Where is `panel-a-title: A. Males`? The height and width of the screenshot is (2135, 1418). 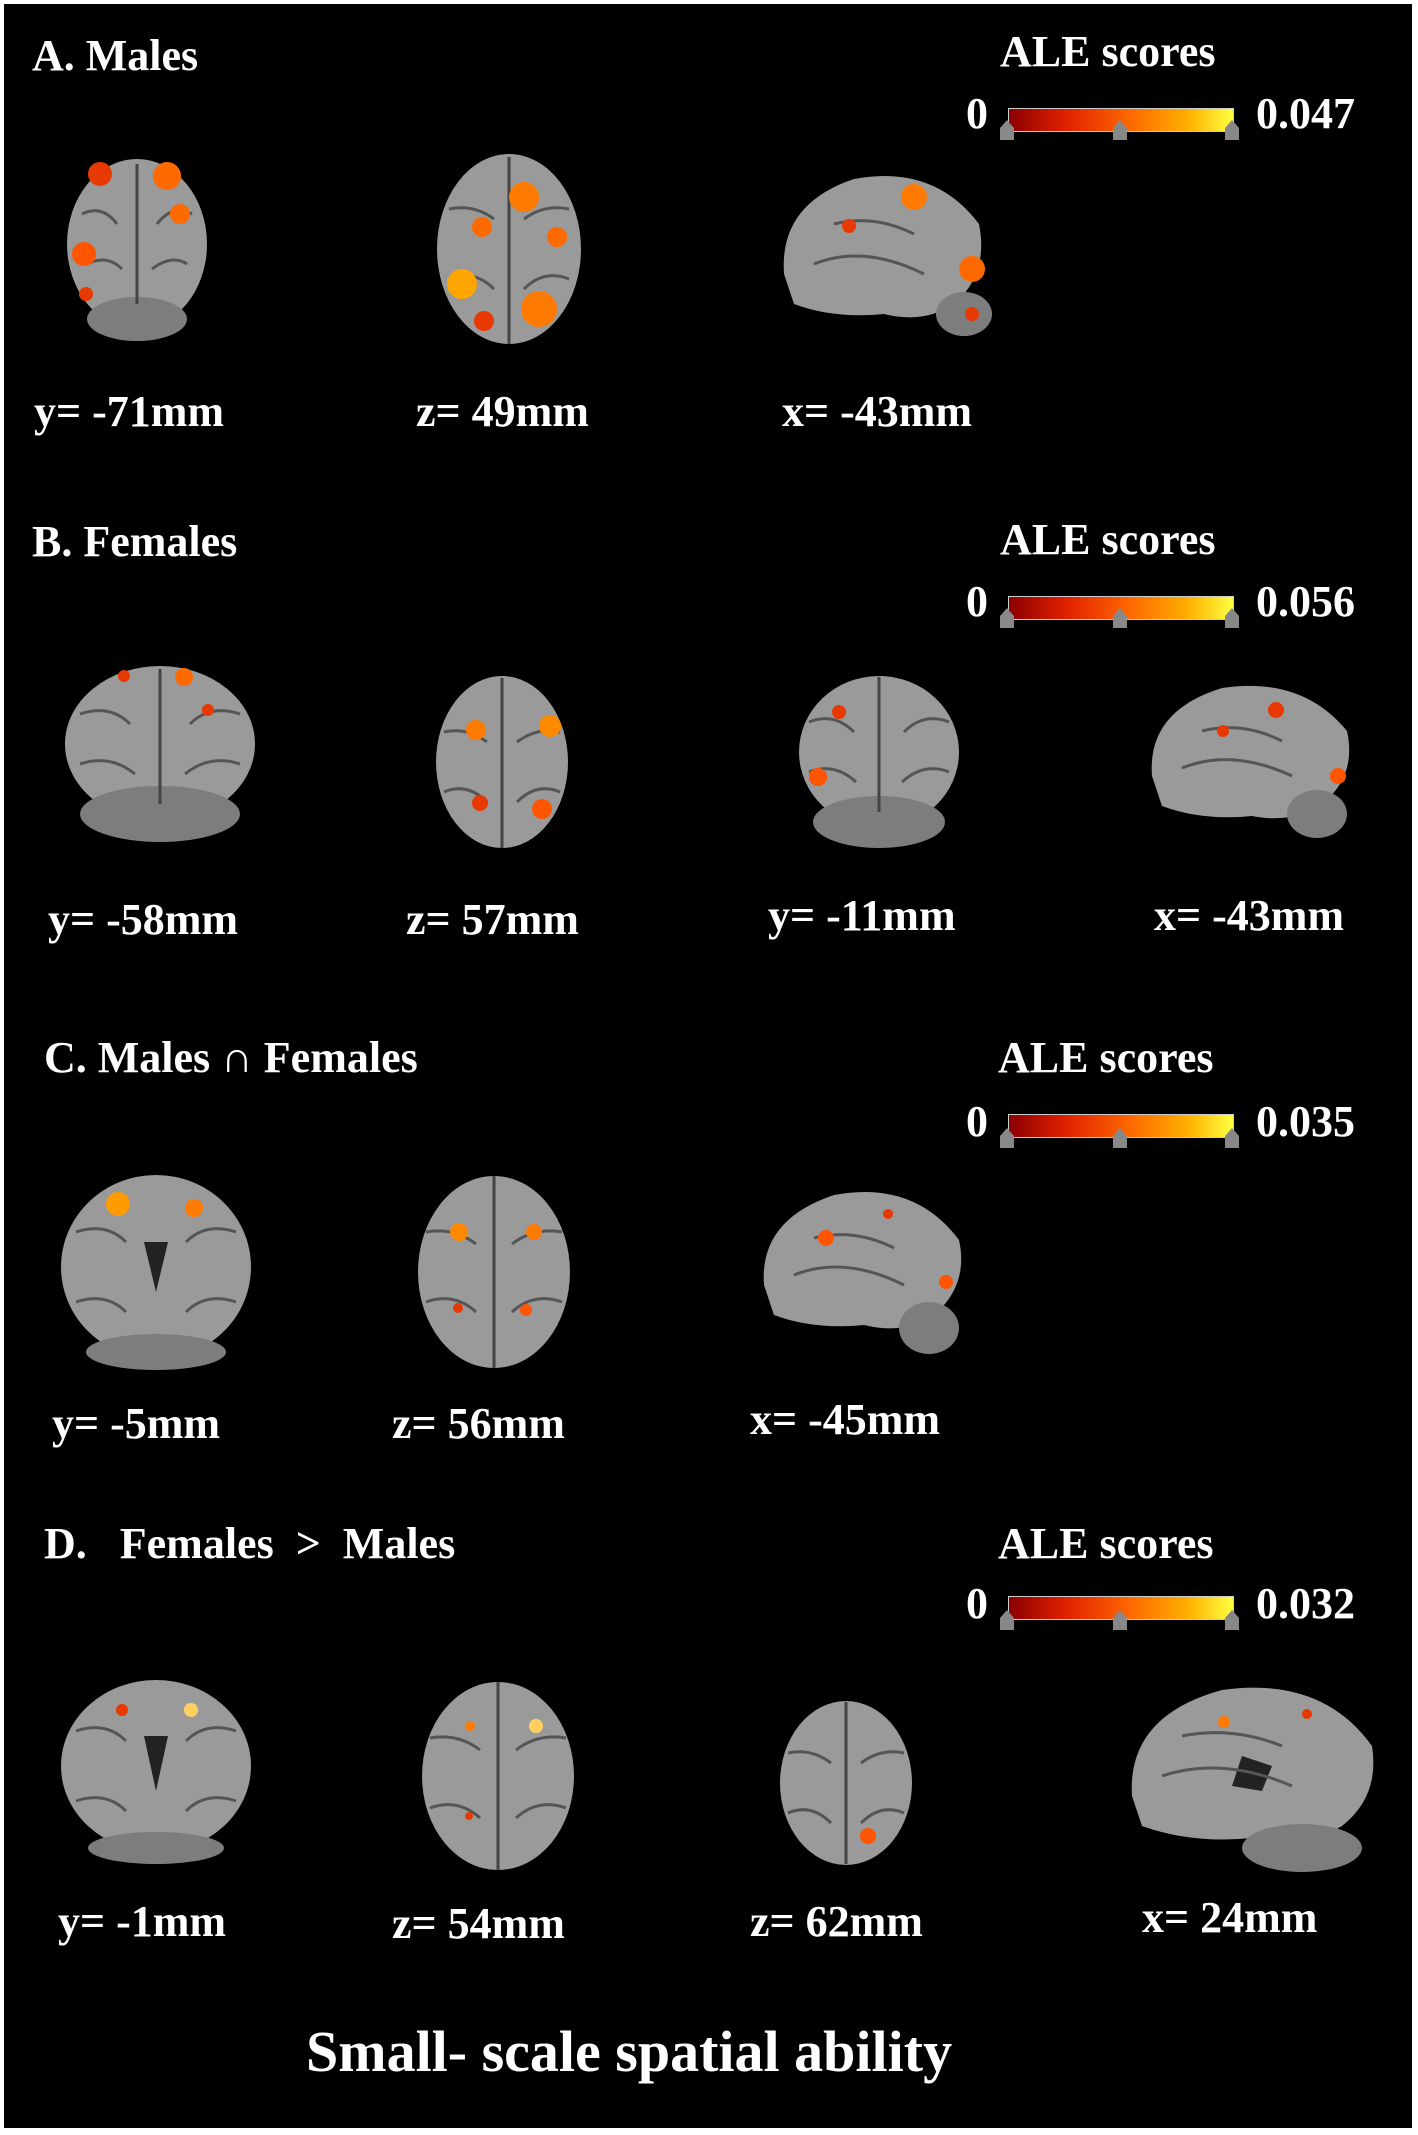 panel-a-title: A. Males is located at coordinates (115, 55).